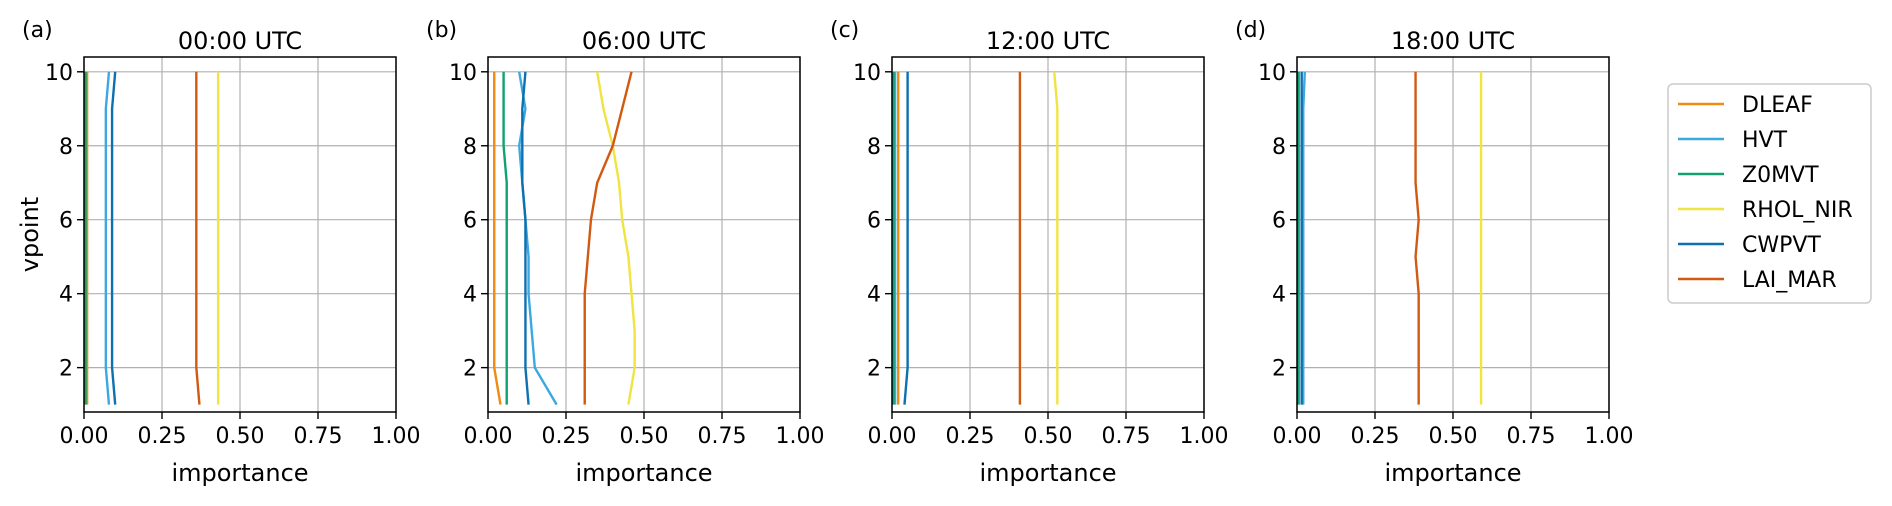 The image size is (1892, 506). I want to click on panel-letter: (b), so click(441, 30).